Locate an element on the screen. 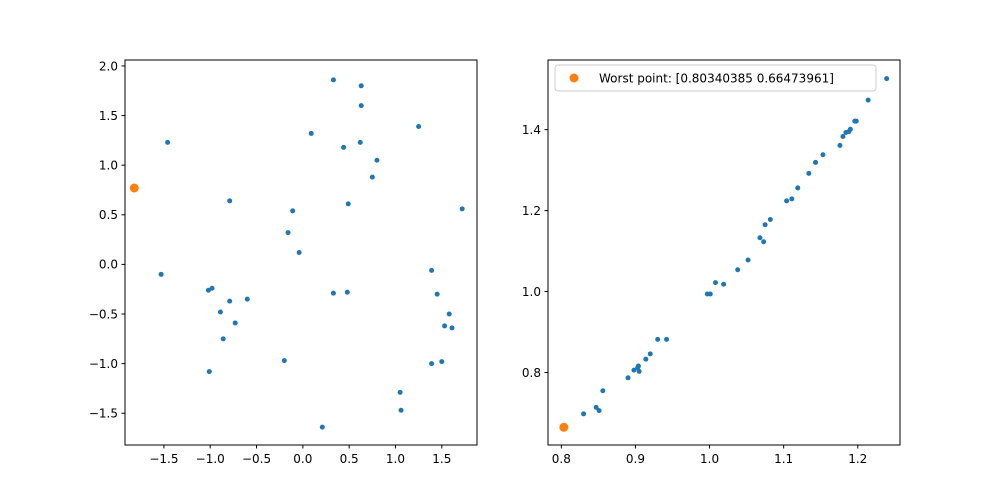 The width and height of the screenshot is (1000, 500). left-y-tick-label: 1.5 is located at coordinates (108, 116).